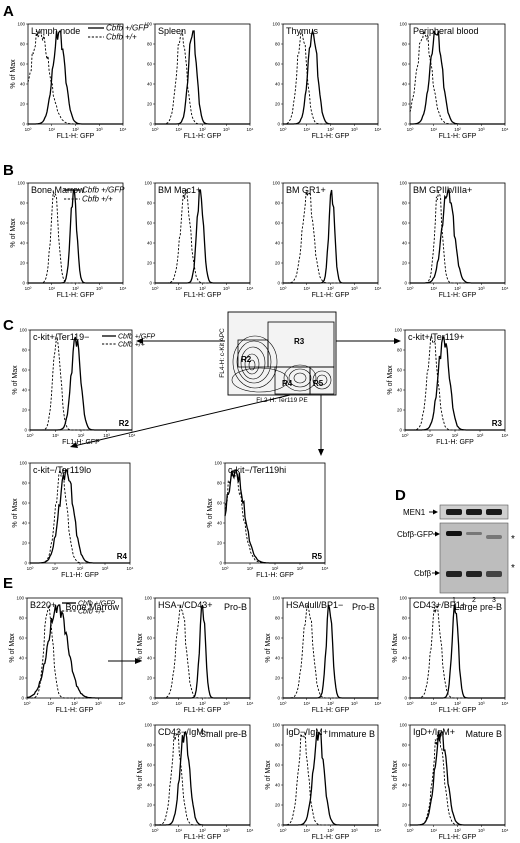  What do you see at coordinates (363, 607) in the screenshot?
I see `population-label: Pro-B` at bounding box center [363, 607].